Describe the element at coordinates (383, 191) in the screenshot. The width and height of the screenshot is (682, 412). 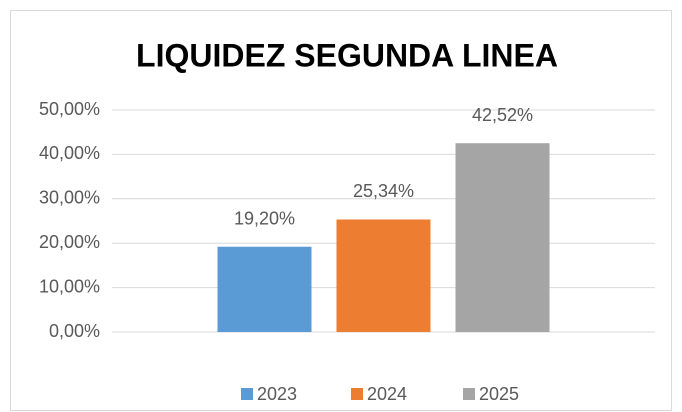
I see `data-label: 25,34%` at that location.